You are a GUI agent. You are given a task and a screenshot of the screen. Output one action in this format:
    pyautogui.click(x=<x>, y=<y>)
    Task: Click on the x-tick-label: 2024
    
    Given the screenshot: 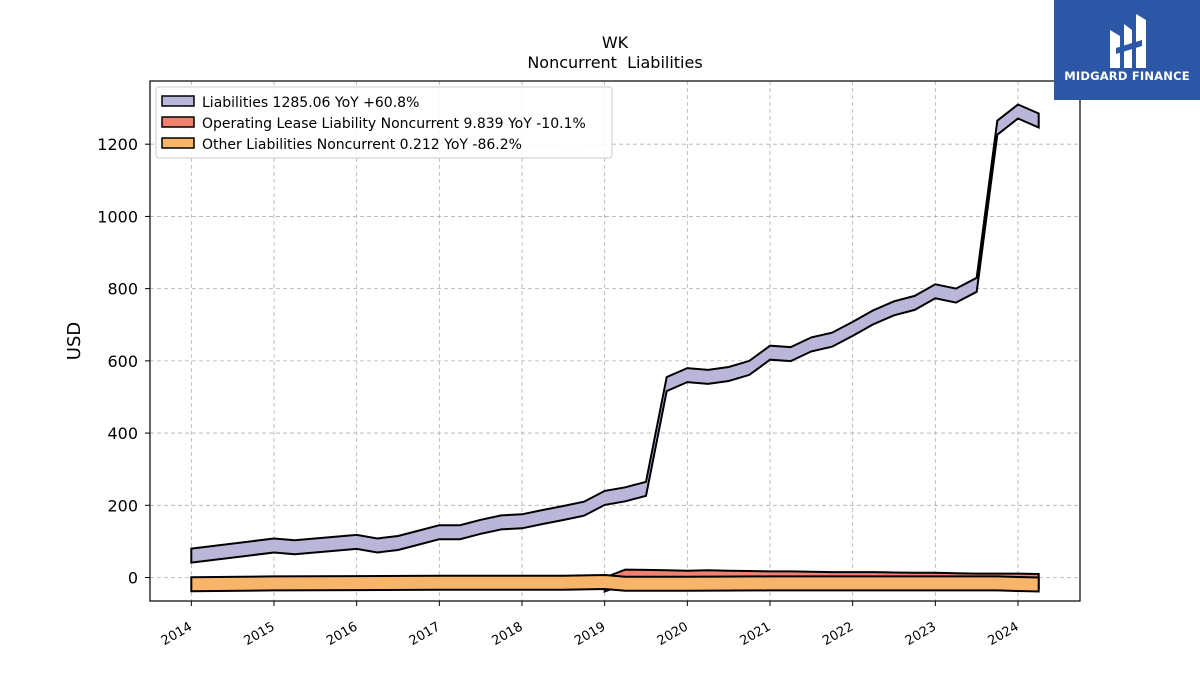 What is the action you would take?
    pyautogui.click(x=1003, y=634)
    